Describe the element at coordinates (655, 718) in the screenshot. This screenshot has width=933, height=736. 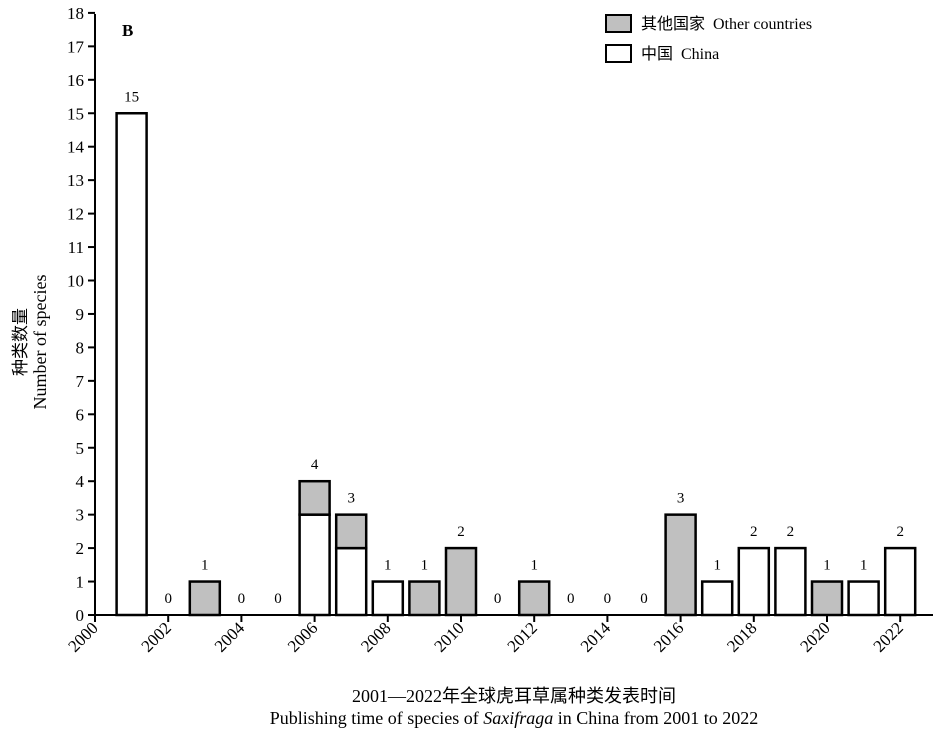
I see `x-axis-label-en-part2: in China from 2001 to 2022` at that location.